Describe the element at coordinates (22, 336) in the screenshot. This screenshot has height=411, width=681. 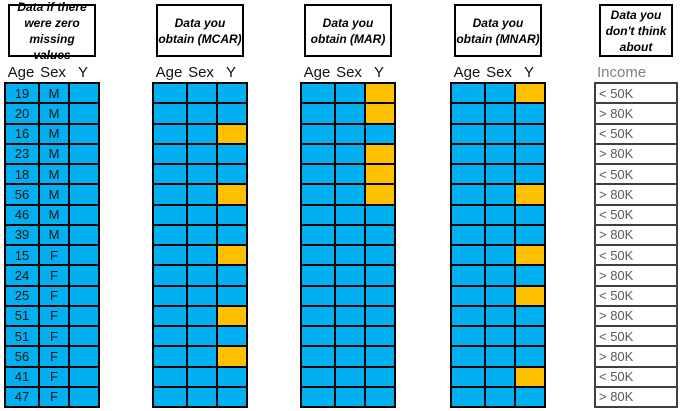
I see `complete-age-cell: 51` at that location.